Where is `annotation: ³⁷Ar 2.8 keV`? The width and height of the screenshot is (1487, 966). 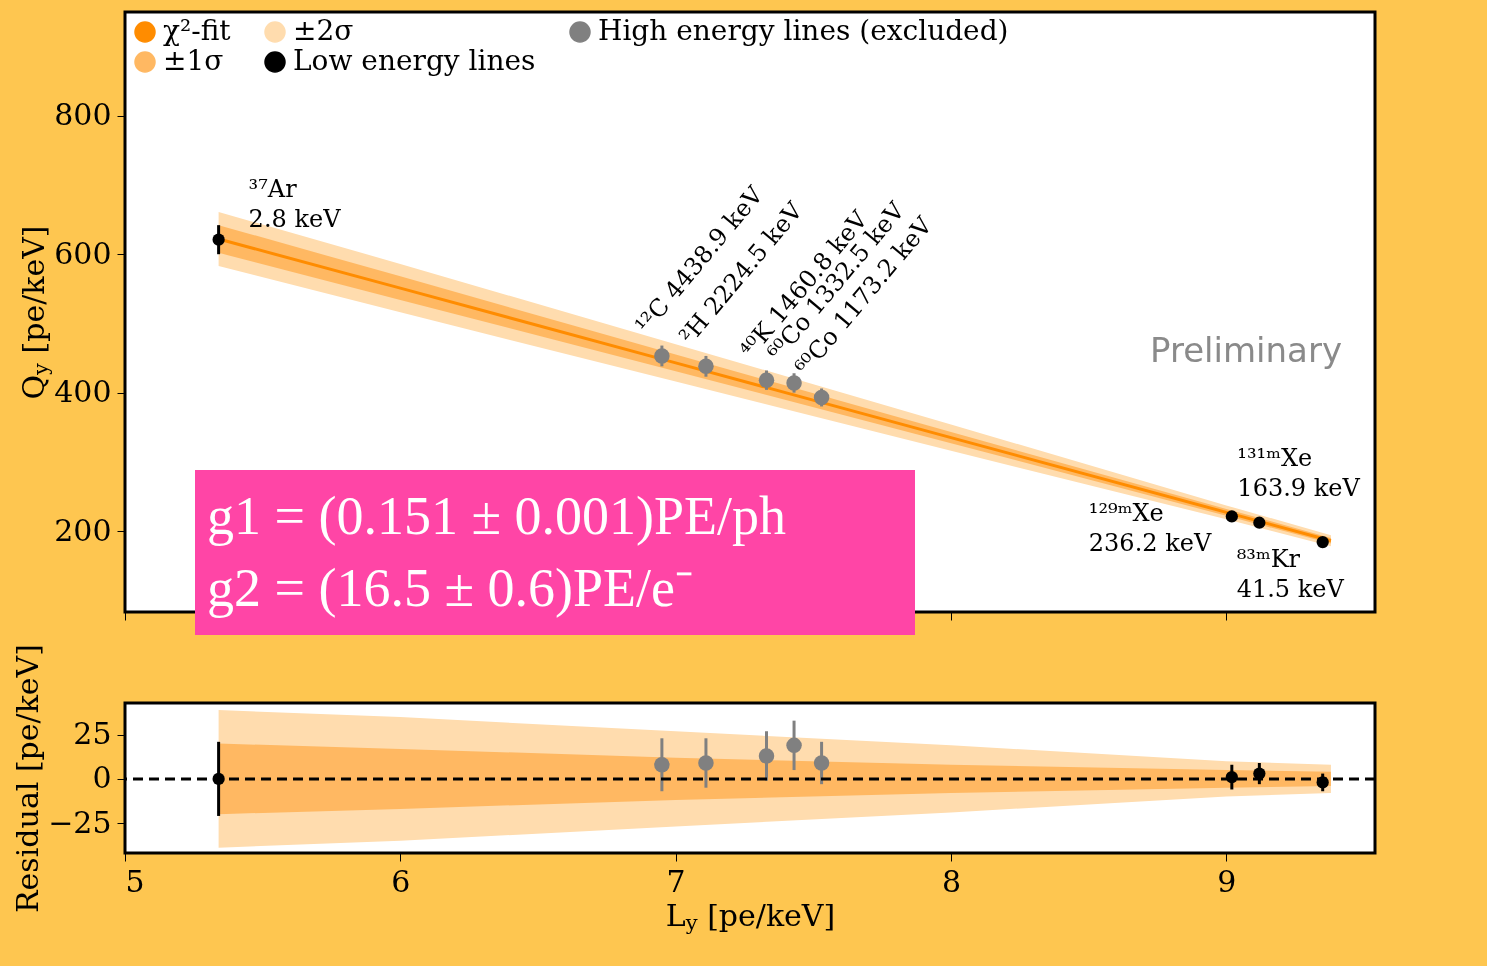 annotation: ³⁷Ar 2.8 keV is located at coordinates (295, 203).